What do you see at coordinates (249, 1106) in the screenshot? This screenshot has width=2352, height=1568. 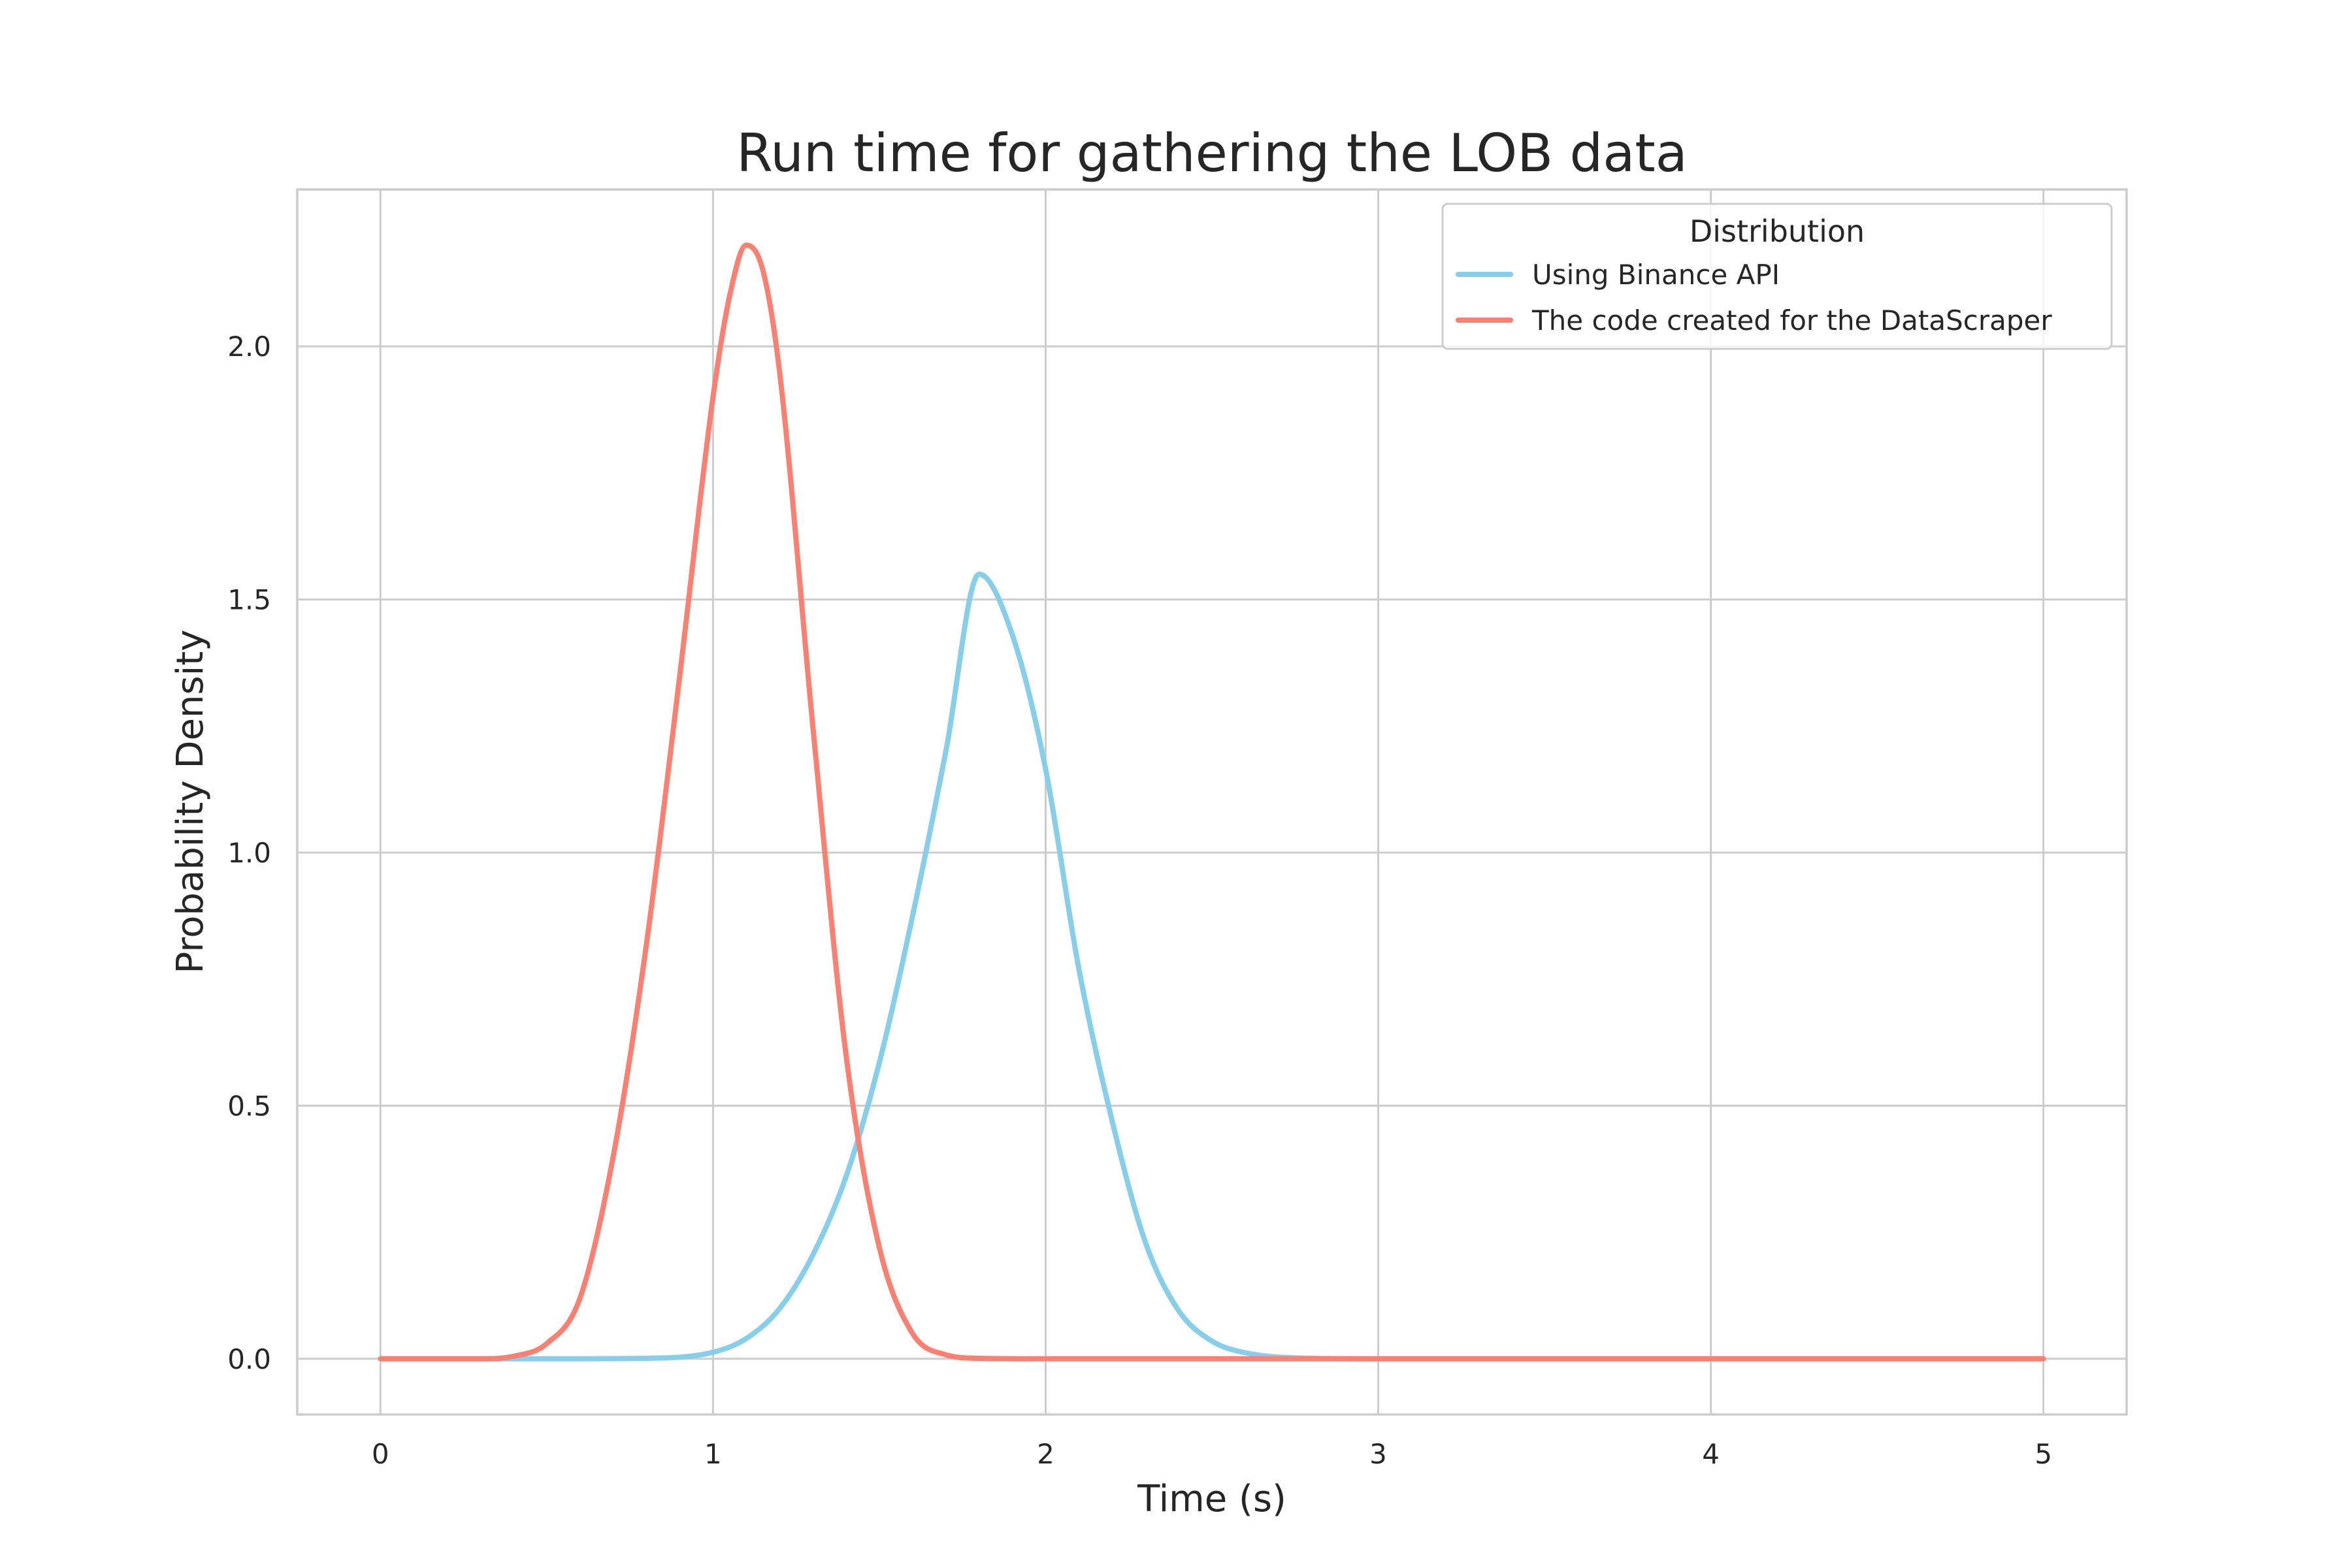 I see `y-tick-label: 0.5` at bounding box center [249, 1106].